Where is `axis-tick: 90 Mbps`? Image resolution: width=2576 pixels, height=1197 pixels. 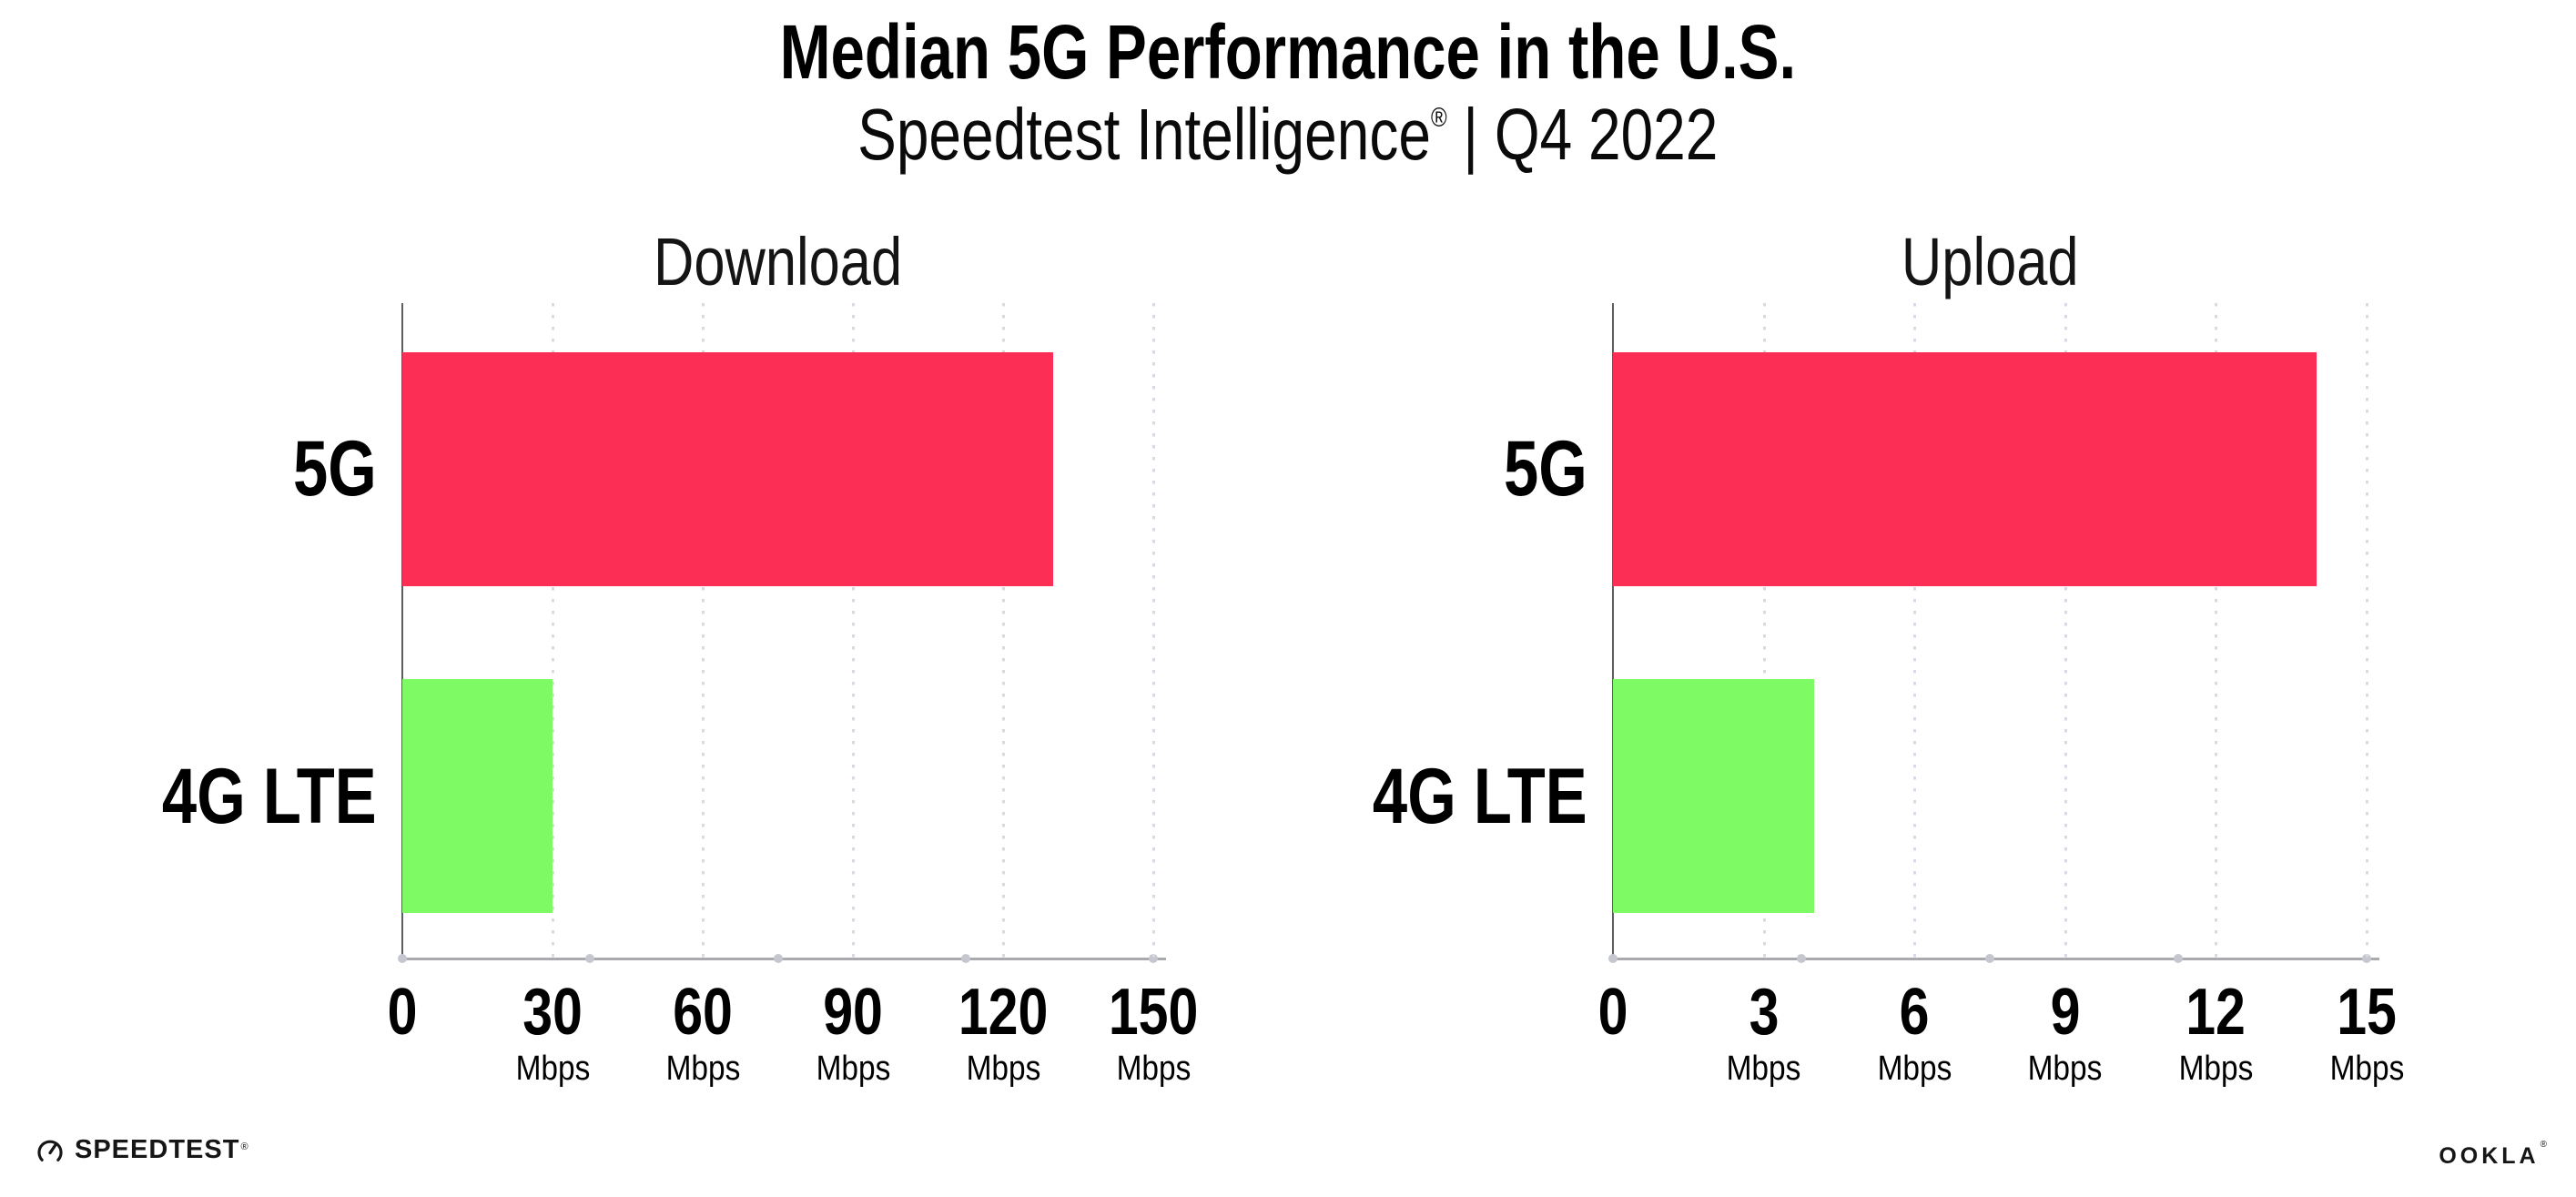
axis-tick: 90 Mbps is located at coordinates (852, 1033).